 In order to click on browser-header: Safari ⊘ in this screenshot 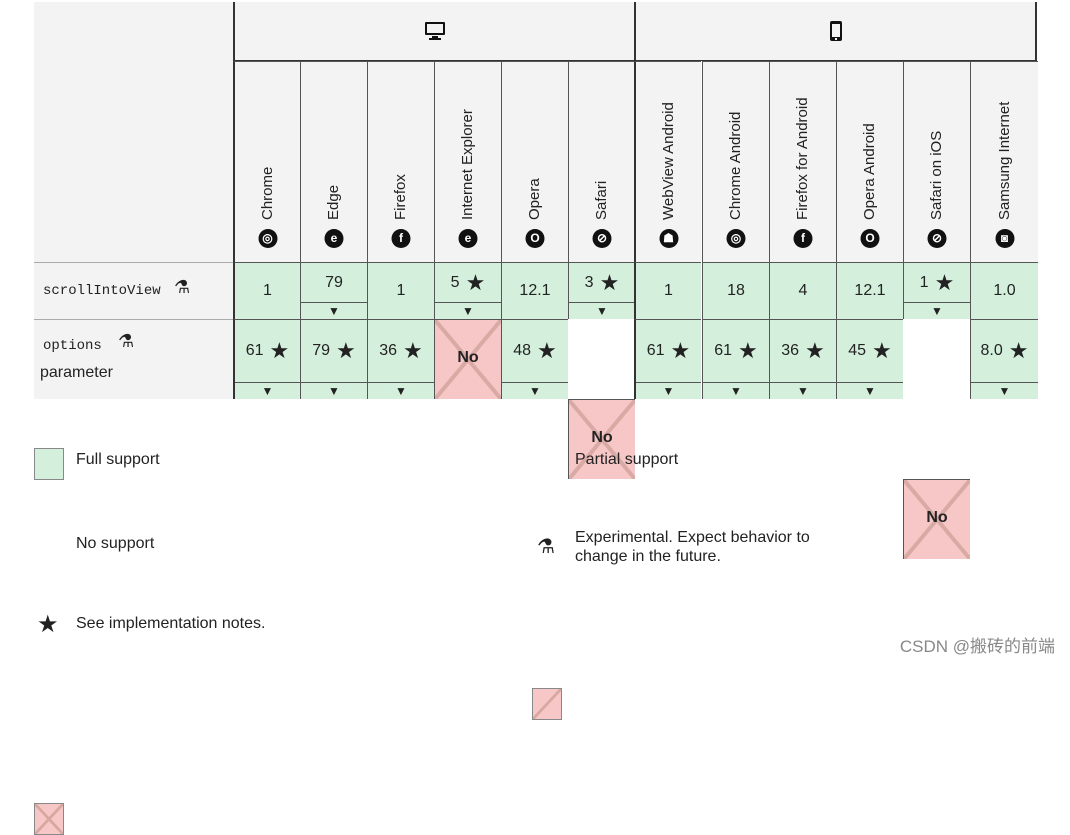, I will do `click(601, 161)`.